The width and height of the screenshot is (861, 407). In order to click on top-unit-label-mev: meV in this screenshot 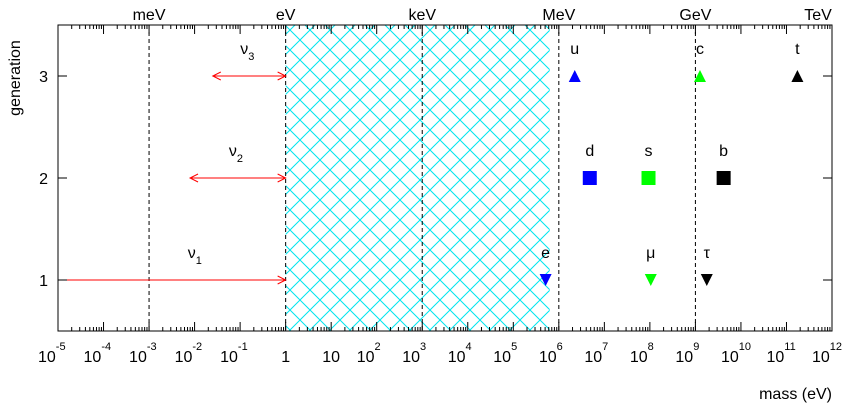, I will do `click(149, 15)`.